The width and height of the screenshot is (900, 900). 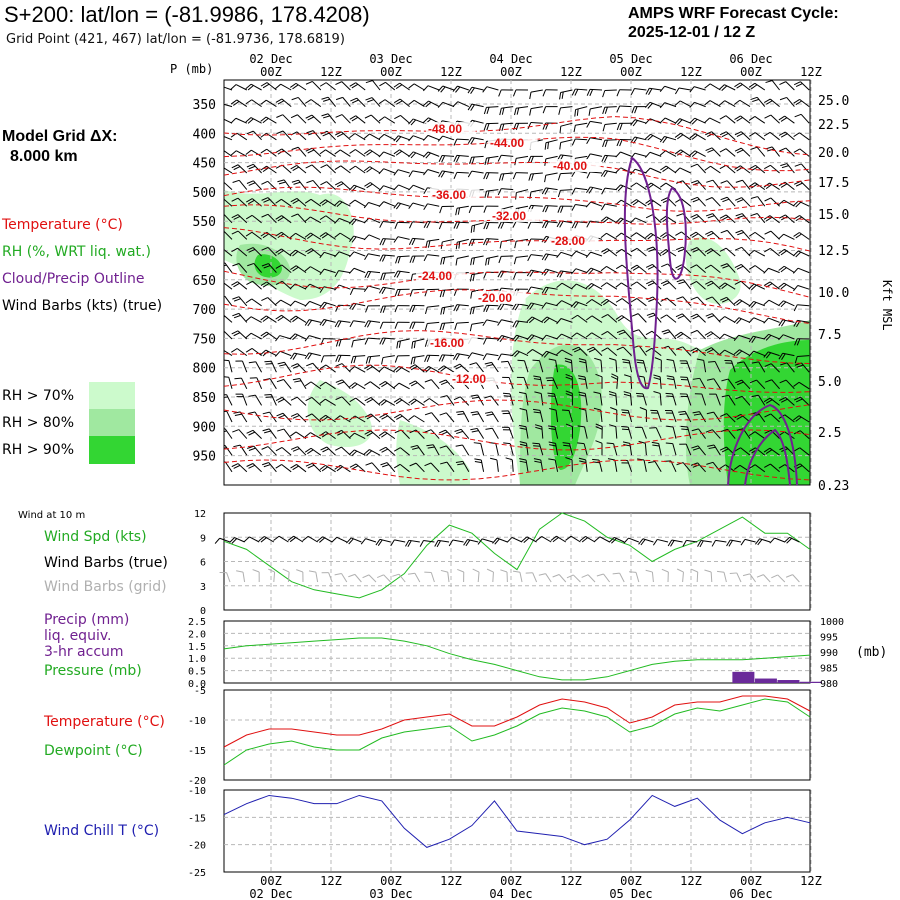 I want to click on isotherm-label: -16.00, so click(x=447, y=343).